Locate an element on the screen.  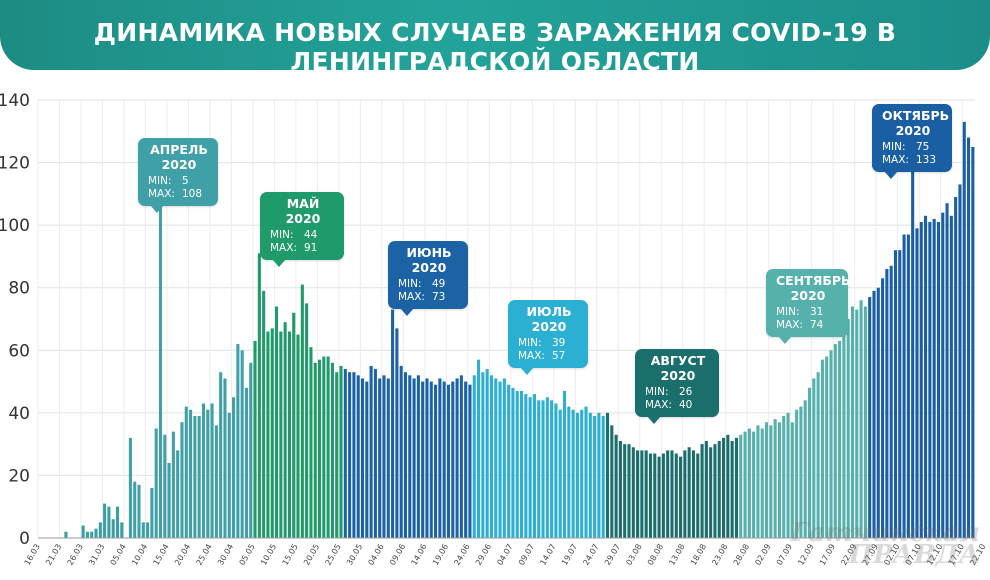
y-tick-label: 140 is located at coordinates (15, 101).